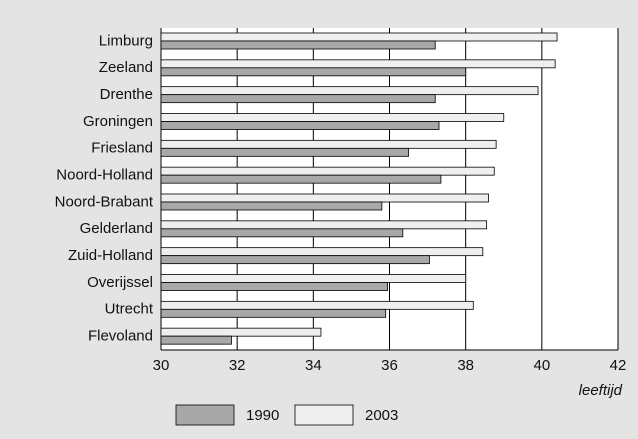  Describe the element at coordinates (161, 365) in the screenshot. I see `x-tick-label: 30` at that location.